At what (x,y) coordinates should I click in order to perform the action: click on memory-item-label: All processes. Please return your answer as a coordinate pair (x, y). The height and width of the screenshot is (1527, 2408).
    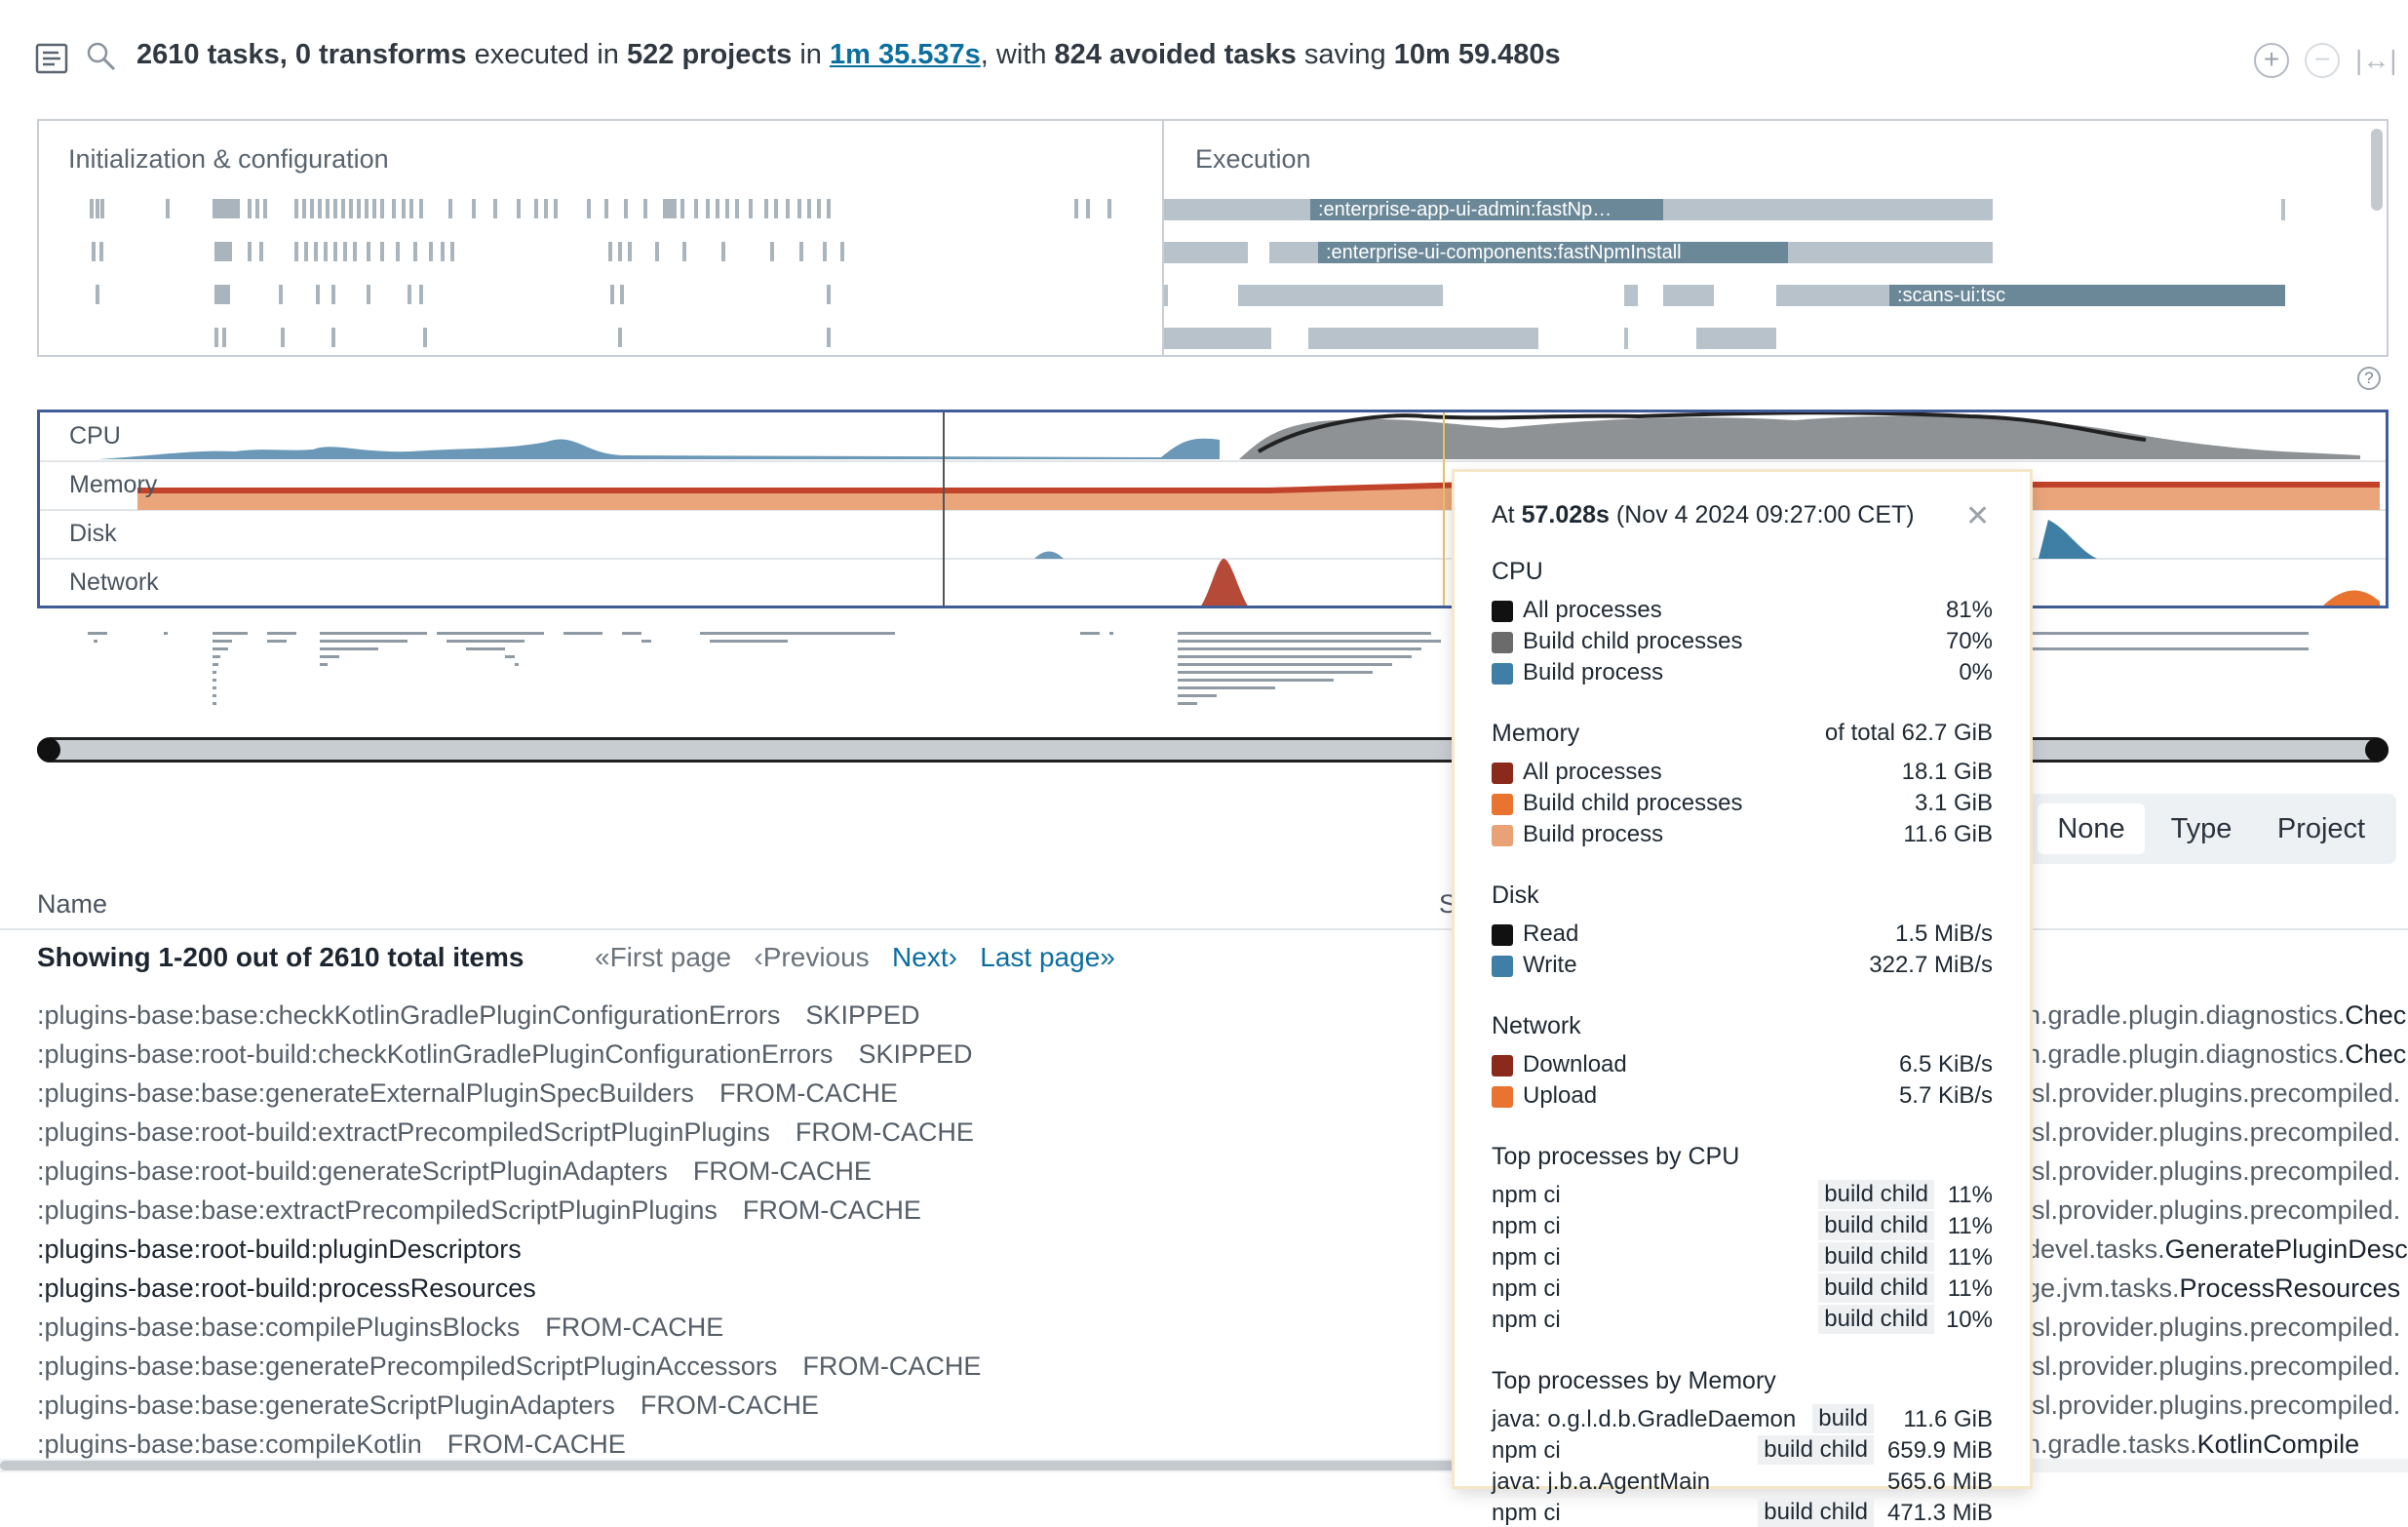
    Looking at the image, I should click on (1592, 772).